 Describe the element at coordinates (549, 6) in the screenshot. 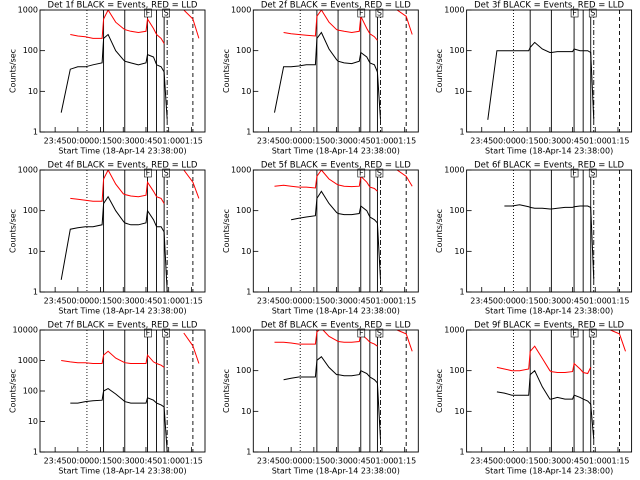

I see `panel-title: Det 3f BLACK = Events, RED = LLD` at that location.